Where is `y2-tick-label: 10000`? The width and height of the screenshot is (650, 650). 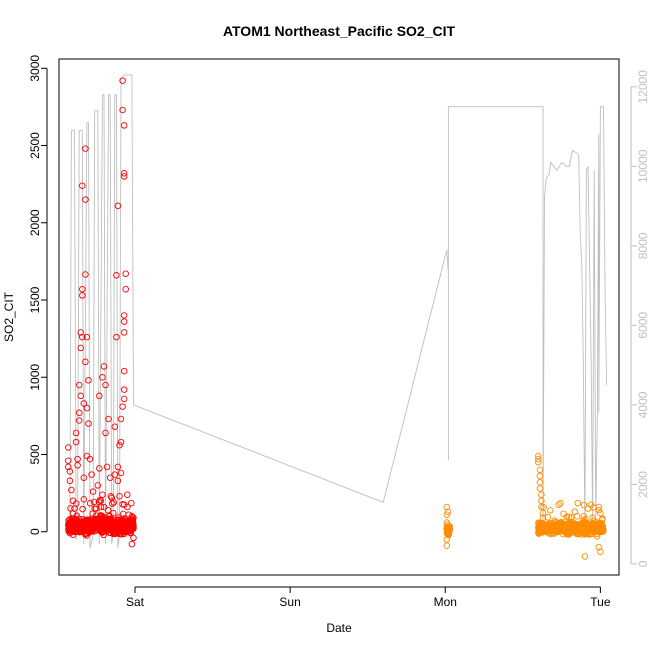
y2-tick-label: 10000 is located at coordinates (643, 166).